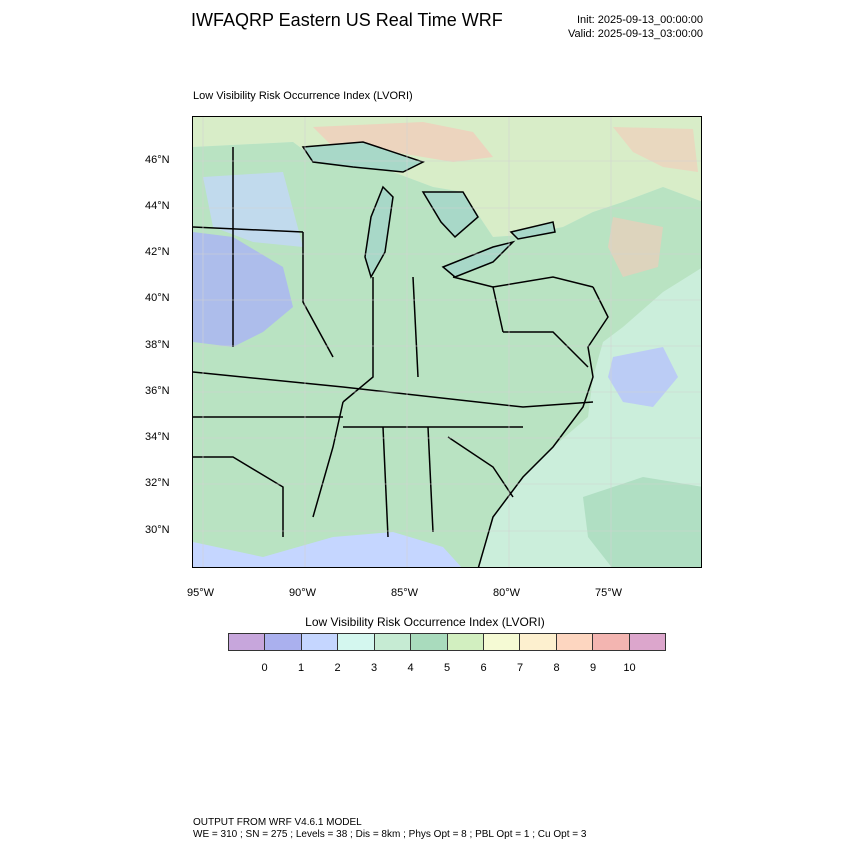  Describe the element at coordinates (635, 34) in the screenshot. I see `valid-time: Valid: 2025-09-13_03:00:00` at that location.